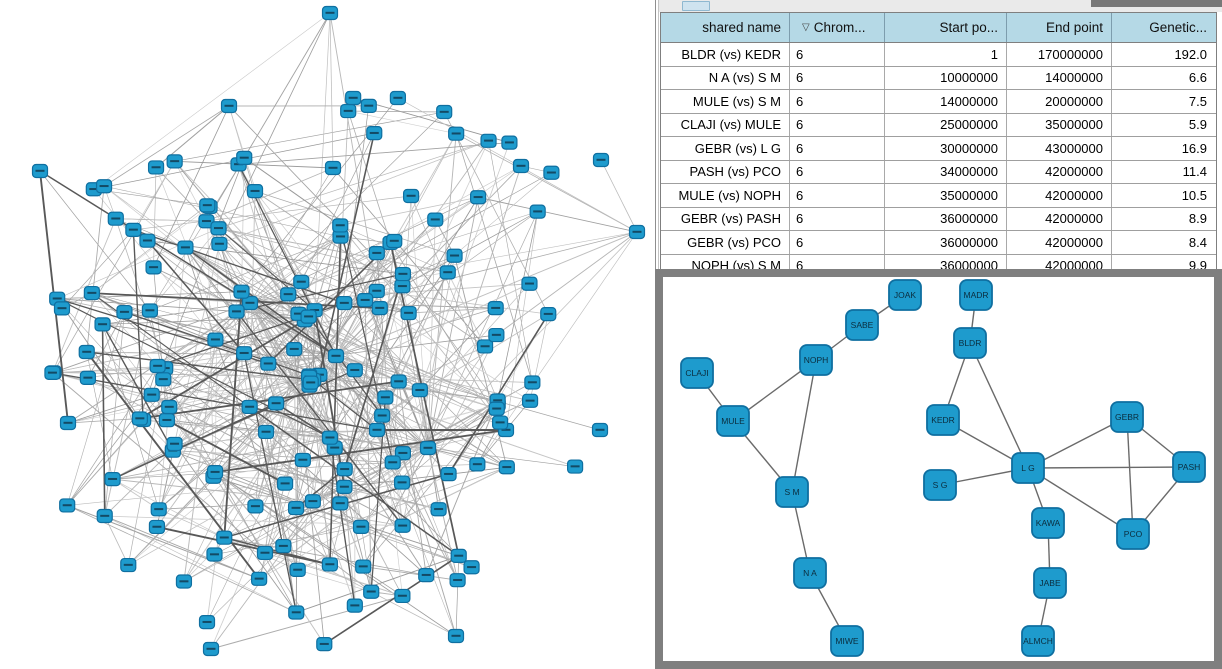 This screenshot has width=1222, height=669. What do you see at coordinates (905, 295) in the screenshot?
I see `network-node-JOAK: JOAK` at bounding box center [905, 295].